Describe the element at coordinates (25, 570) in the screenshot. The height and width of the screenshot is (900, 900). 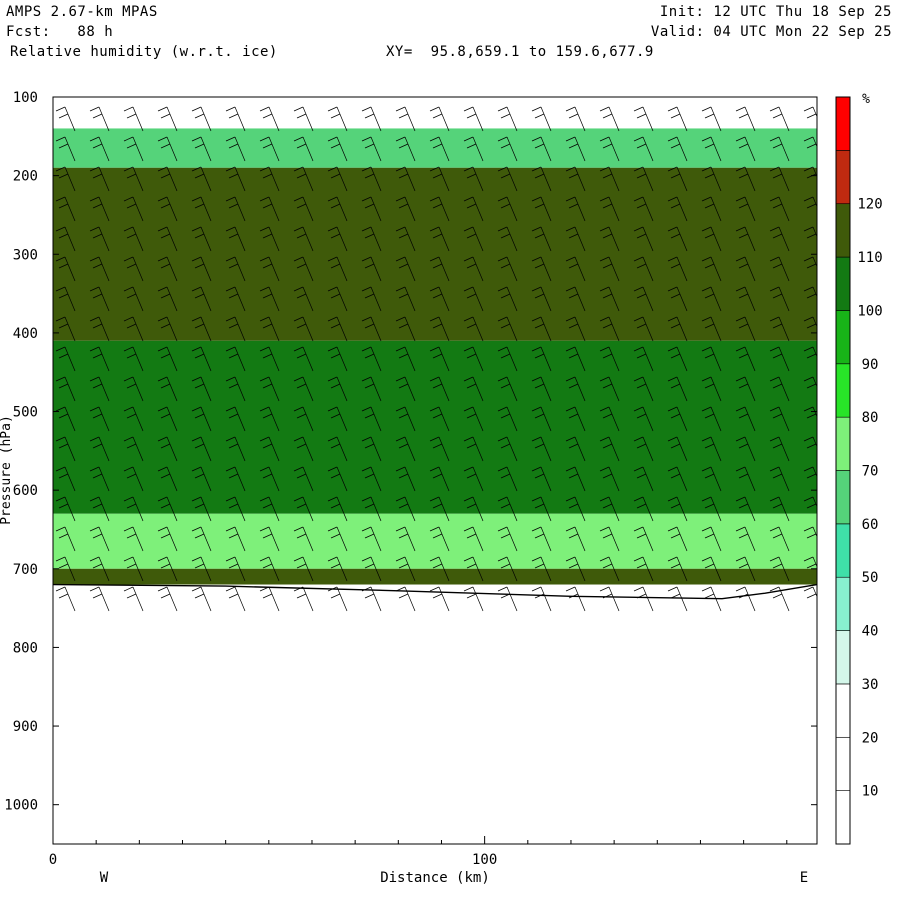
I see `y-tick-label: 700` at that location.